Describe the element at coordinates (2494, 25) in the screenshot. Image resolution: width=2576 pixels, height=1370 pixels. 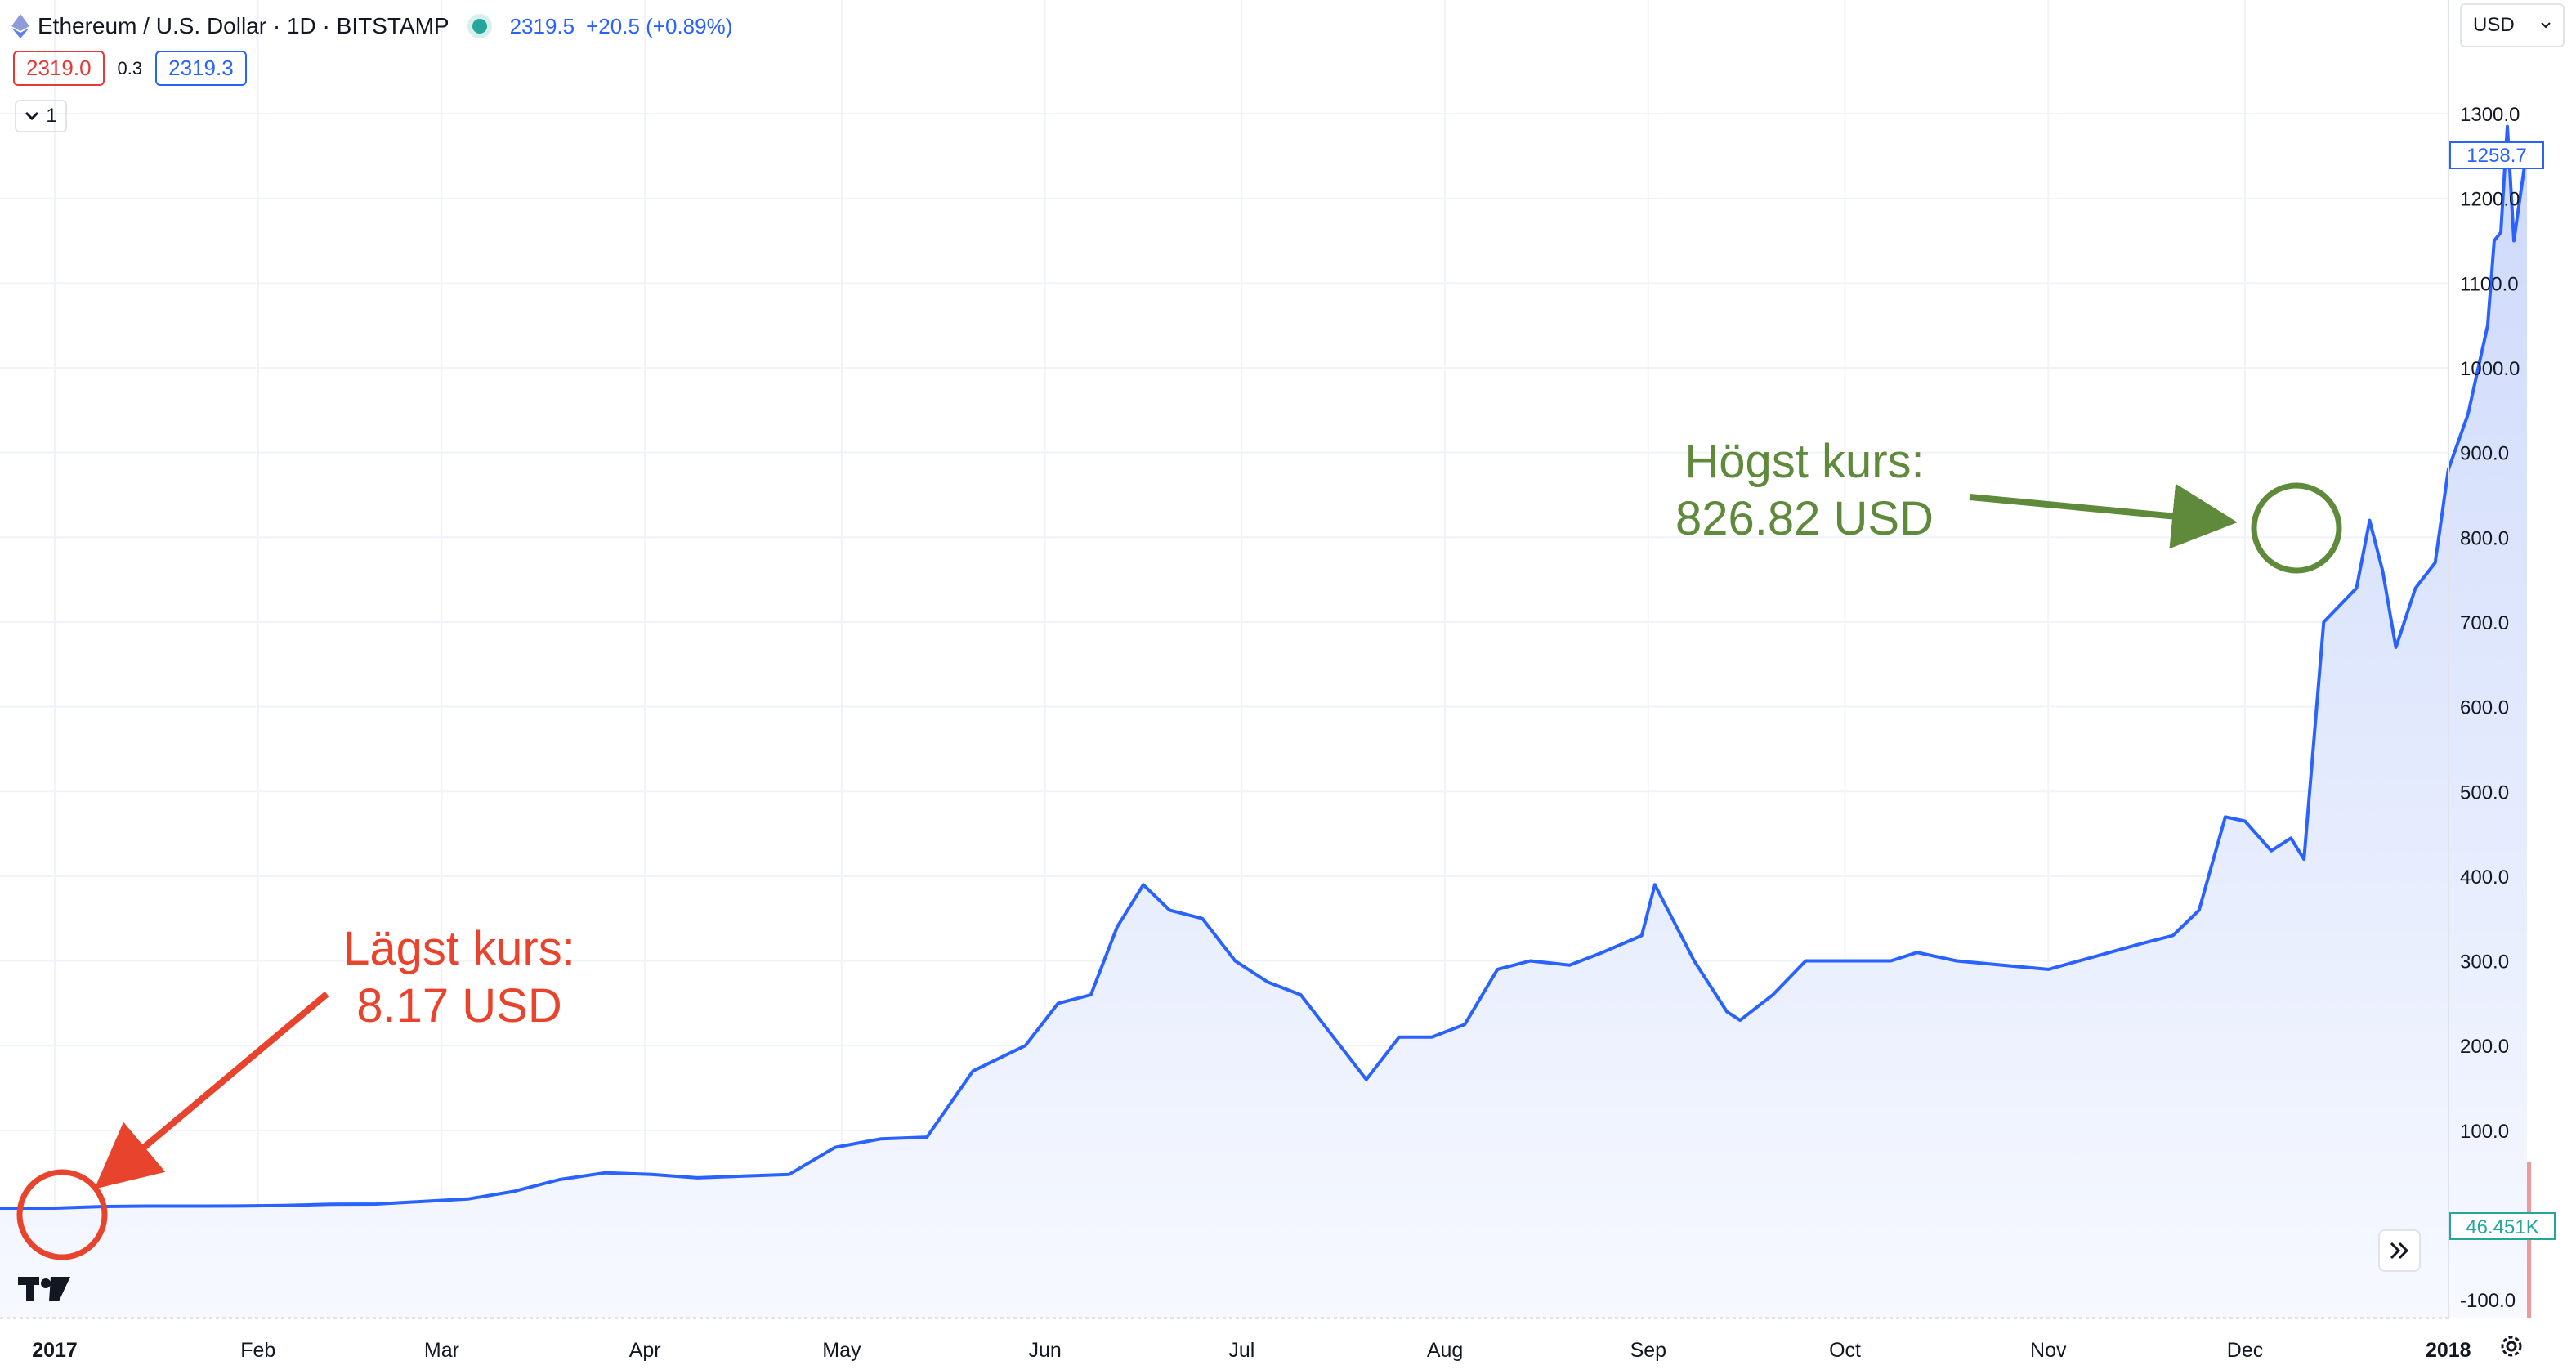
I see `currency-value: USD` at that location.